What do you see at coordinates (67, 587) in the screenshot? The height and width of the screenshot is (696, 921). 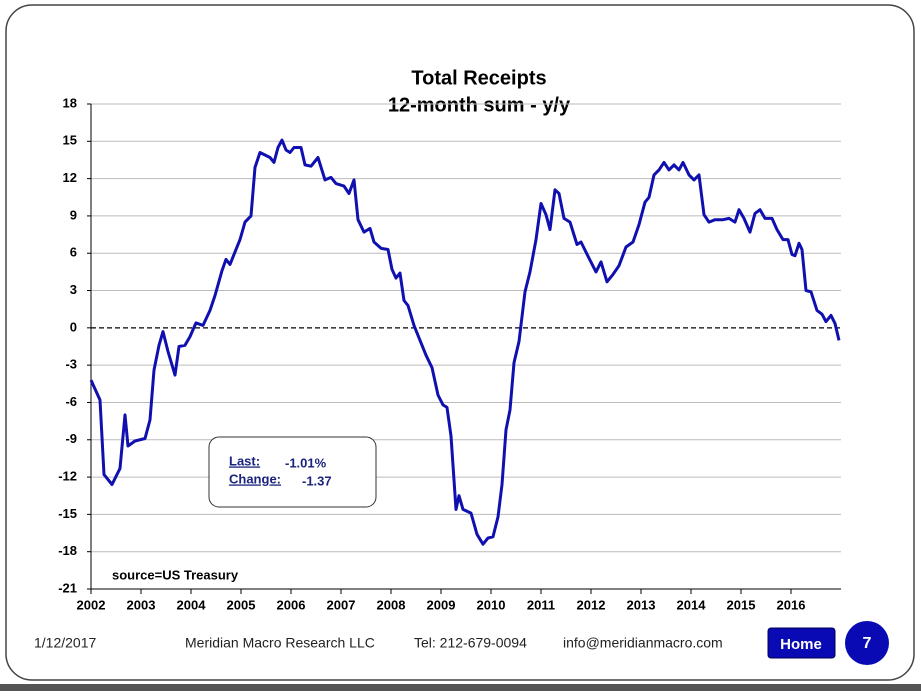 I see `y-tick-label: -21` at bounding box center [67, 587].